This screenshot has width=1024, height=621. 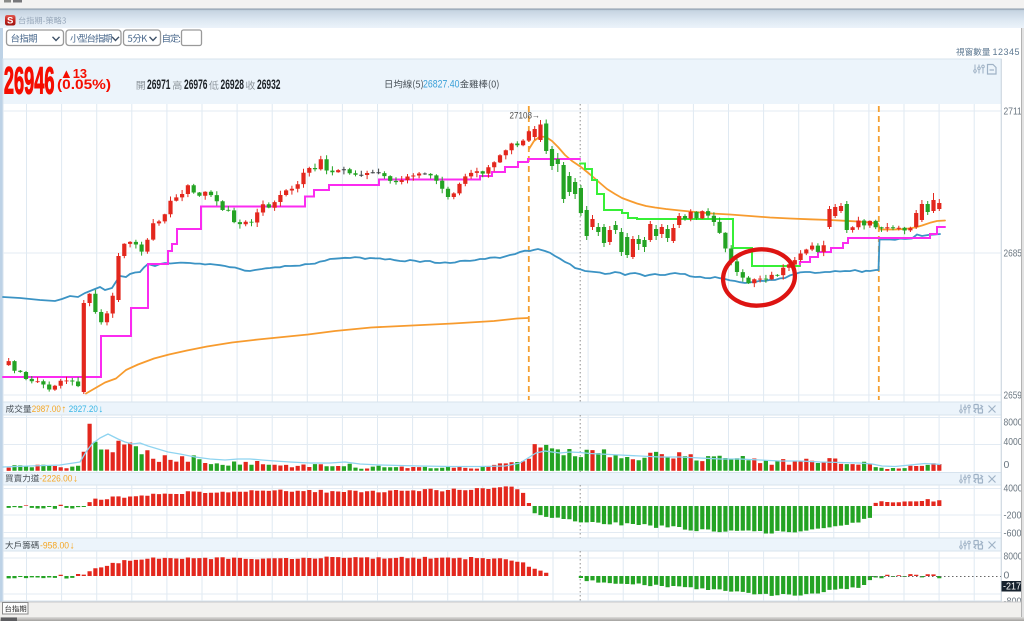 What do you see at coordinates (83, 409) in the screenshot?
I see `svg-text: 2927.20` at bounding box center [83, 409].